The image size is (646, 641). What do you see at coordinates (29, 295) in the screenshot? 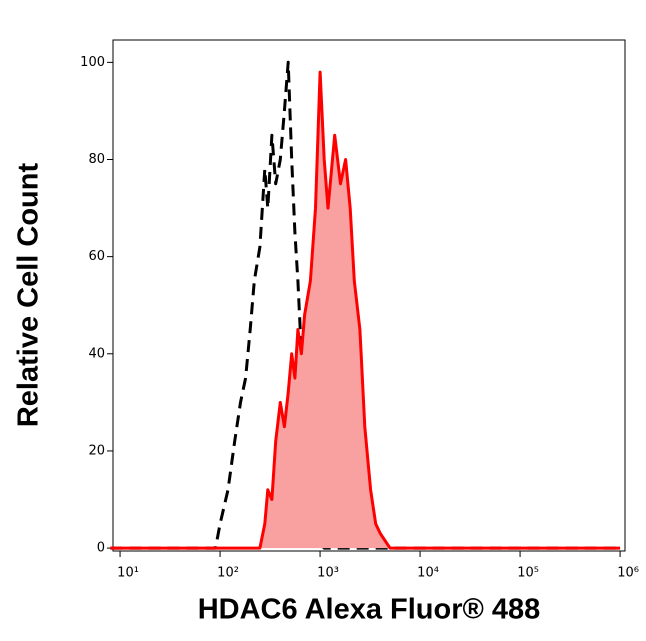
I see `y-axis-title: Relative Cell Count` at bounding box center [29, 295].